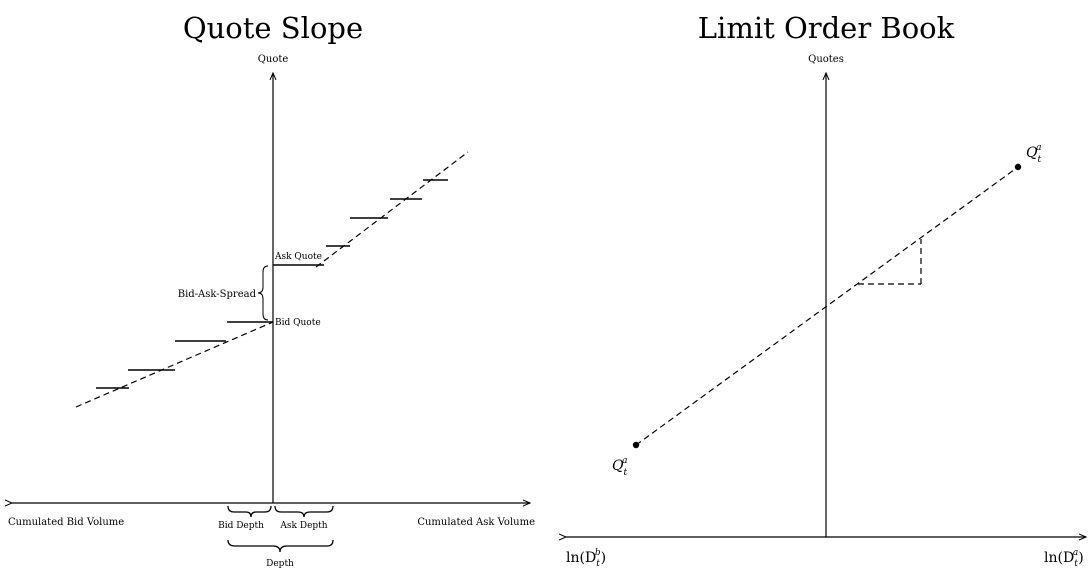 The width and height of the screenshot is (1092, 573). Describe the element at coordinates (241, 526) in the screenshot. I see `bid-depth-label: Bid Depth` at that location.